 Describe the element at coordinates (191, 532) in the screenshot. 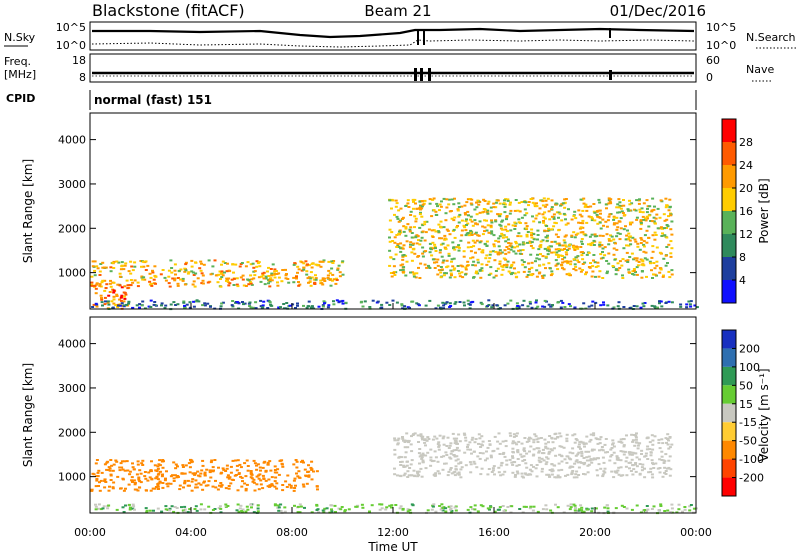

I see `x-tick-label-1: 04:00` at that location.